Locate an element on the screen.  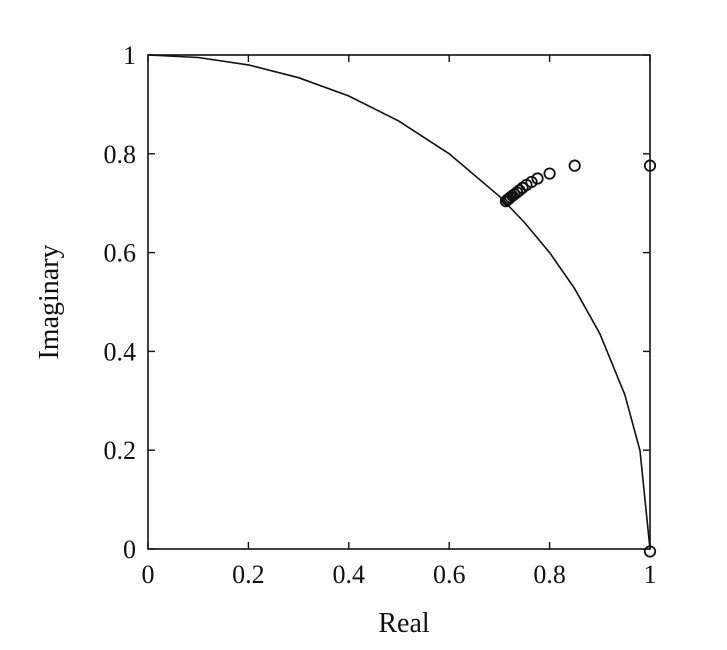
y-tick-label: 1 is located at coordinates (129, 55).